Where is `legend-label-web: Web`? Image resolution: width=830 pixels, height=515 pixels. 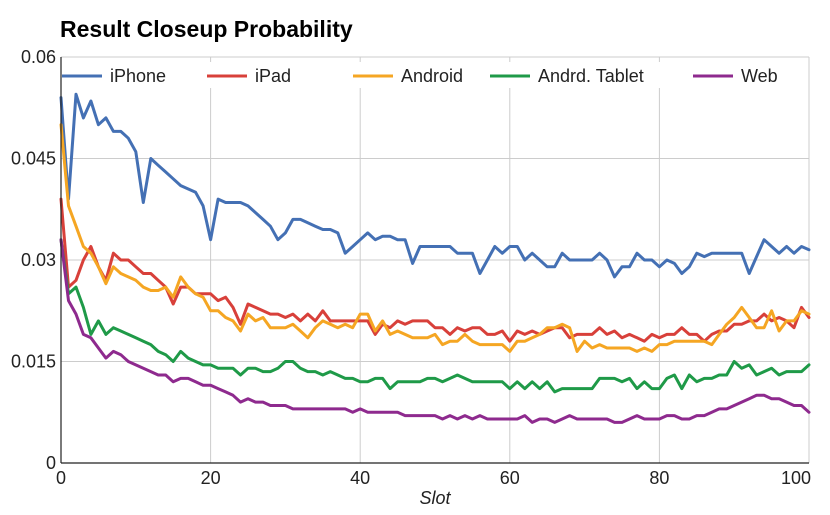 legend-label-web: Web is located at coordinates (759, 76).